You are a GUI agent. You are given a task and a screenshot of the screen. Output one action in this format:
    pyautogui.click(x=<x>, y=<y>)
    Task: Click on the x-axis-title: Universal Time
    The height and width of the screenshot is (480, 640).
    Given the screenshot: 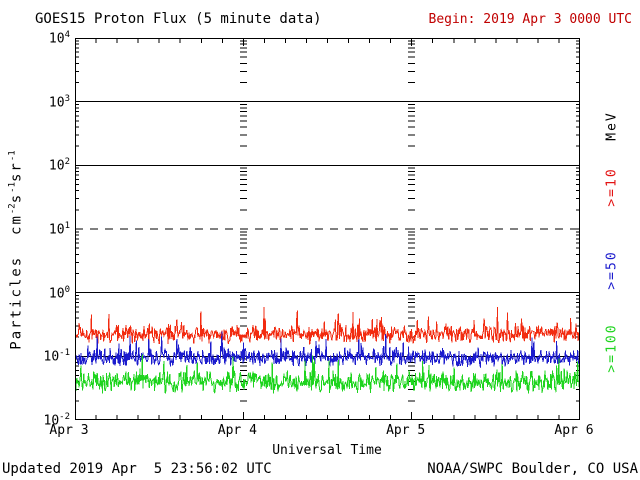 What is the action you would take?
    pyautogui.click(x=327, y=450)
    